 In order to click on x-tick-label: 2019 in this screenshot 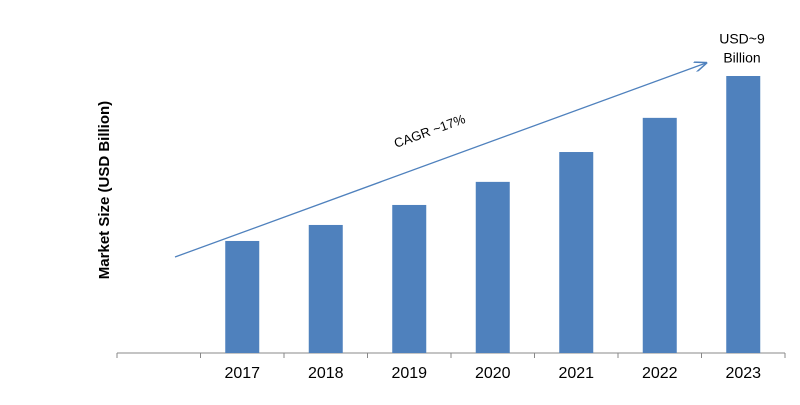, I will do `click(409, 373)`.